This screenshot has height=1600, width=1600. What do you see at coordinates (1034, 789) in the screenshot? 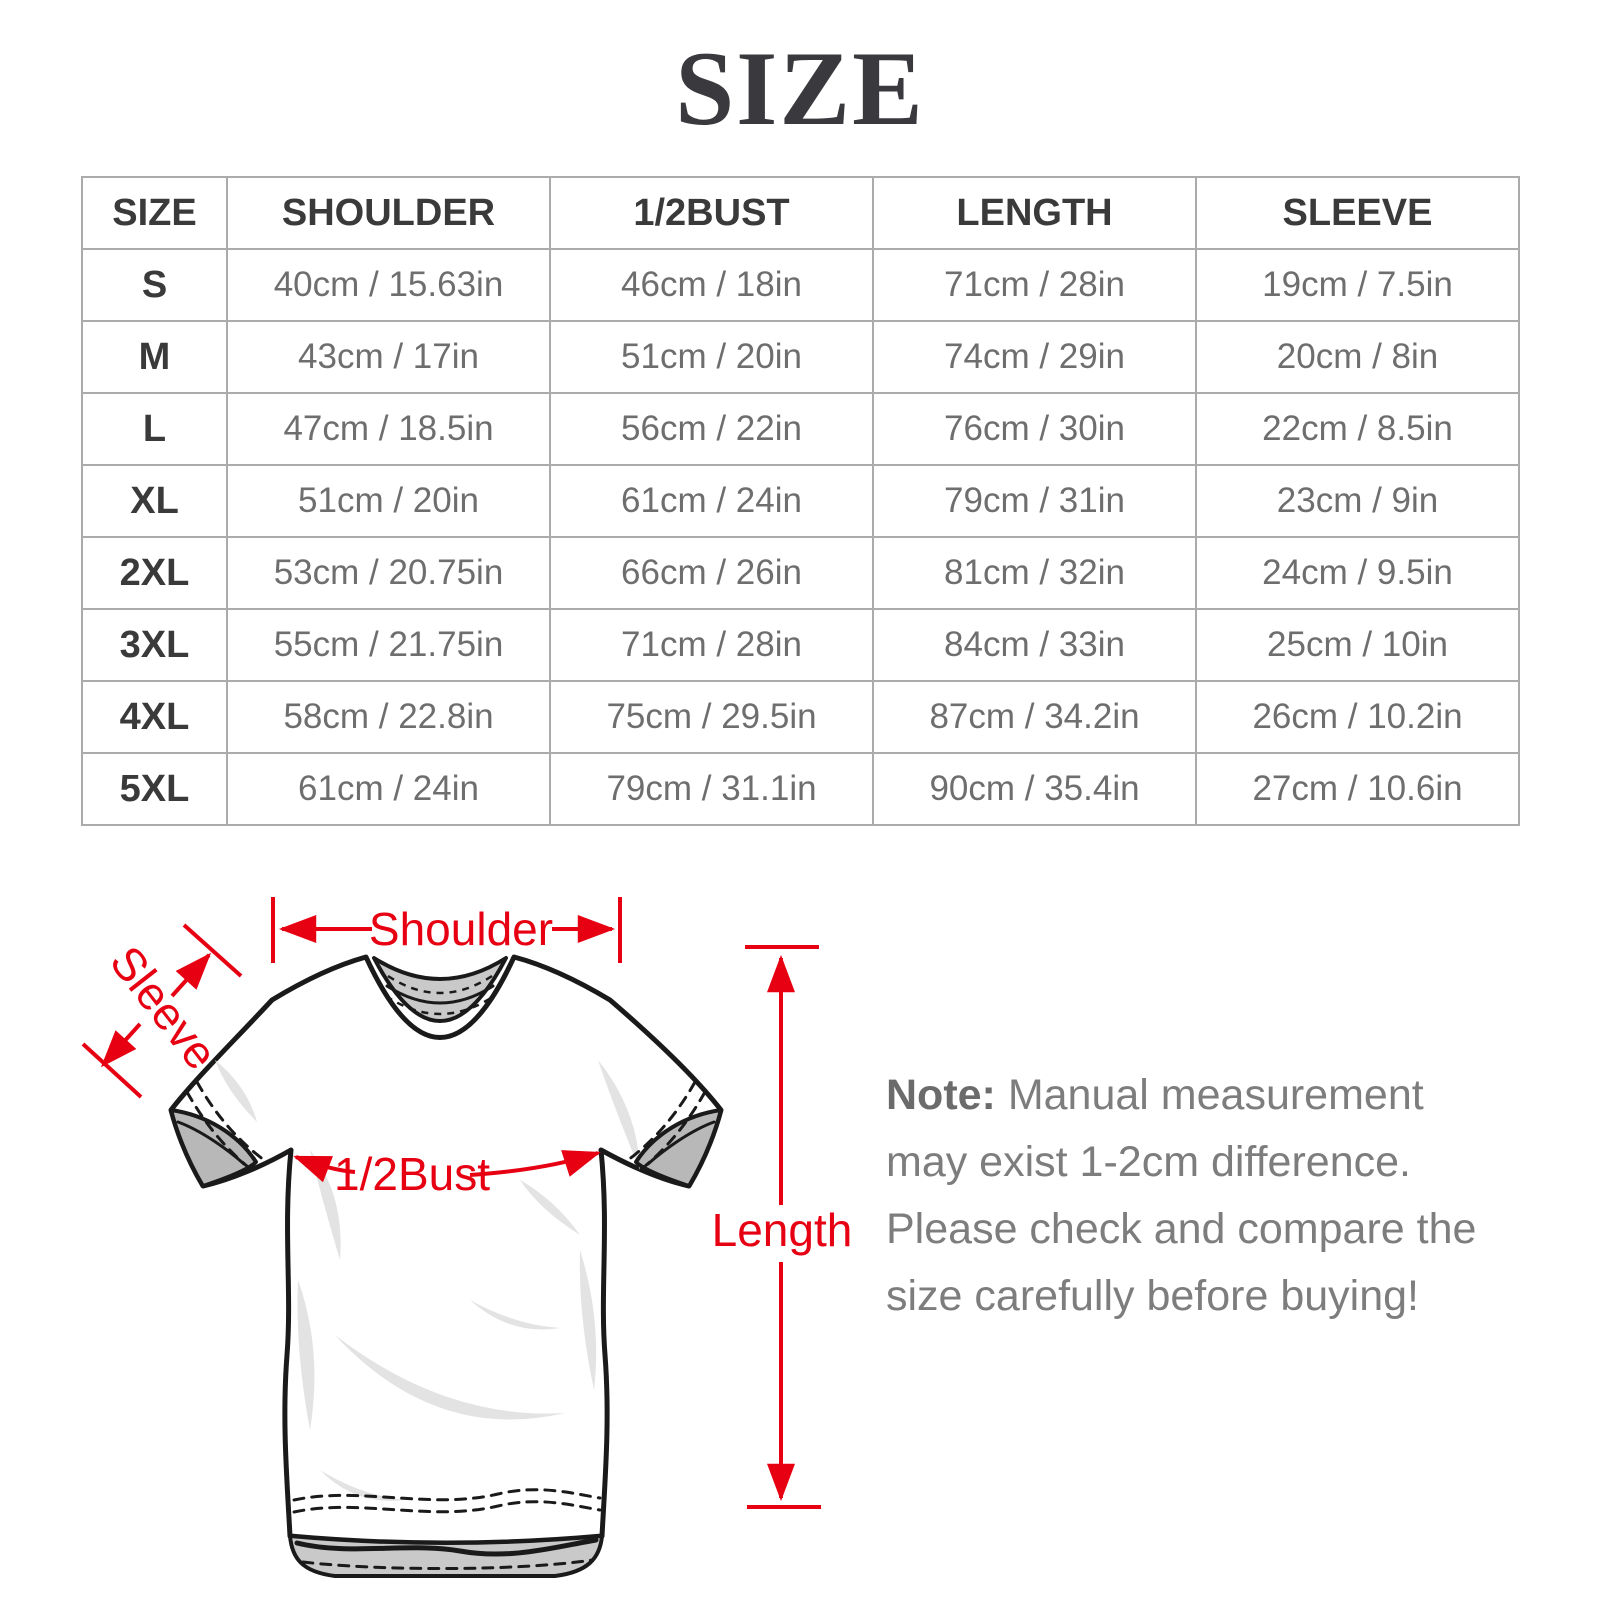
I see `measurement-cell: 90cm / 35.4in` at bounding box center [1034, 789].